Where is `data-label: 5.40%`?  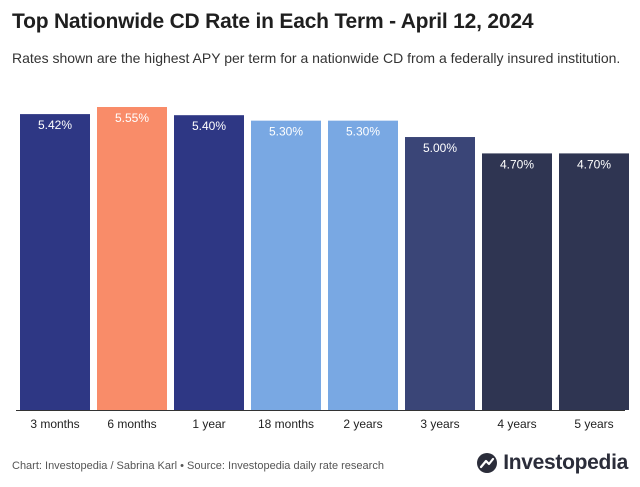
data-label: 5.40% is located at coordinates (209, 126).